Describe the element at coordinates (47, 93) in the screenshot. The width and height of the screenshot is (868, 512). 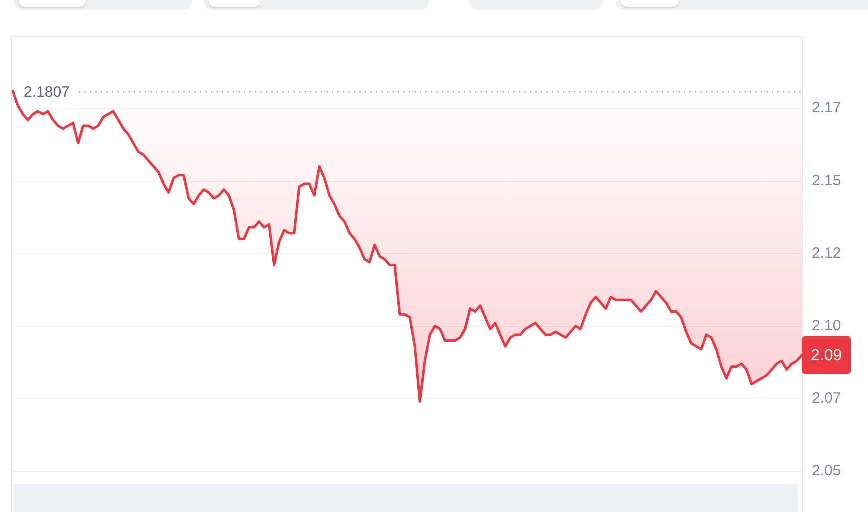
I see `ref-line-label: 2.1807` at that location.